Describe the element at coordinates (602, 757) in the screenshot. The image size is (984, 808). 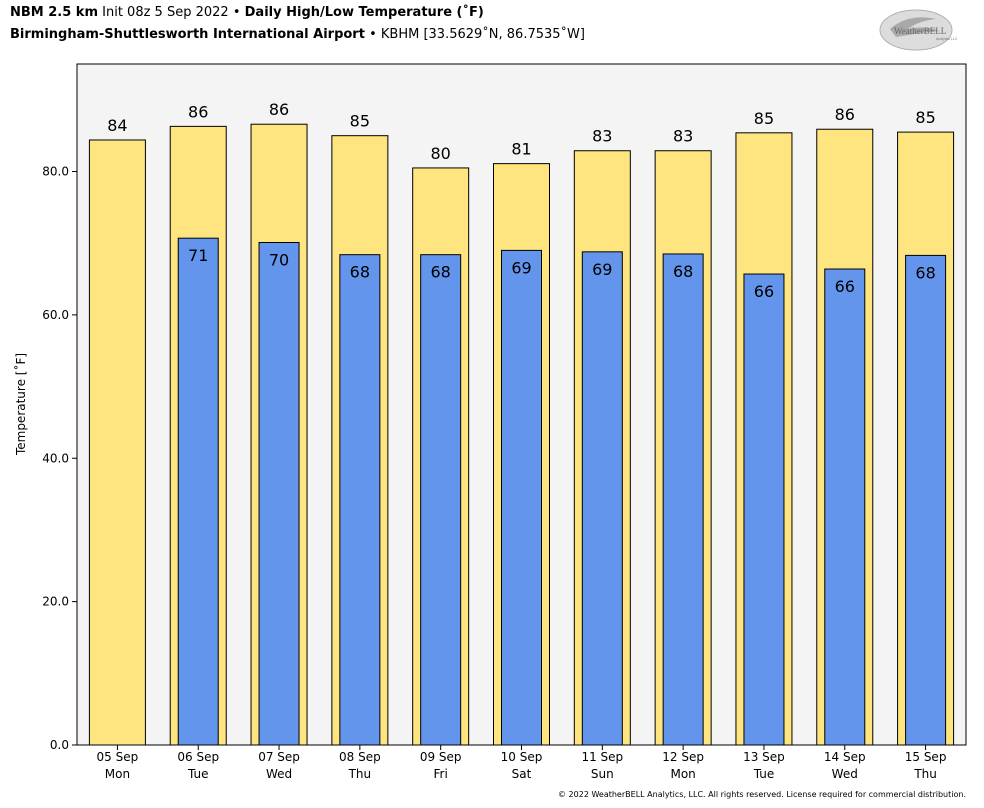
I see `x-tick-date: 11 Sep` at that location.